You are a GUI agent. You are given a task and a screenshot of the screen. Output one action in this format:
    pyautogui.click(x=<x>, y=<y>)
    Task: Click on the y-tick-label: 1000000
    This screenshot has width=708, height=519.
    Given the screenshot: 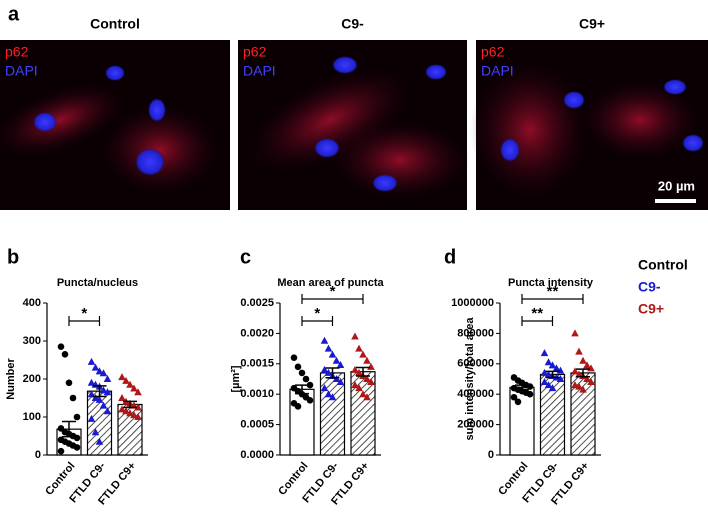 What is the action you would take?
    pyautogui.click(x=472, y=303)
    